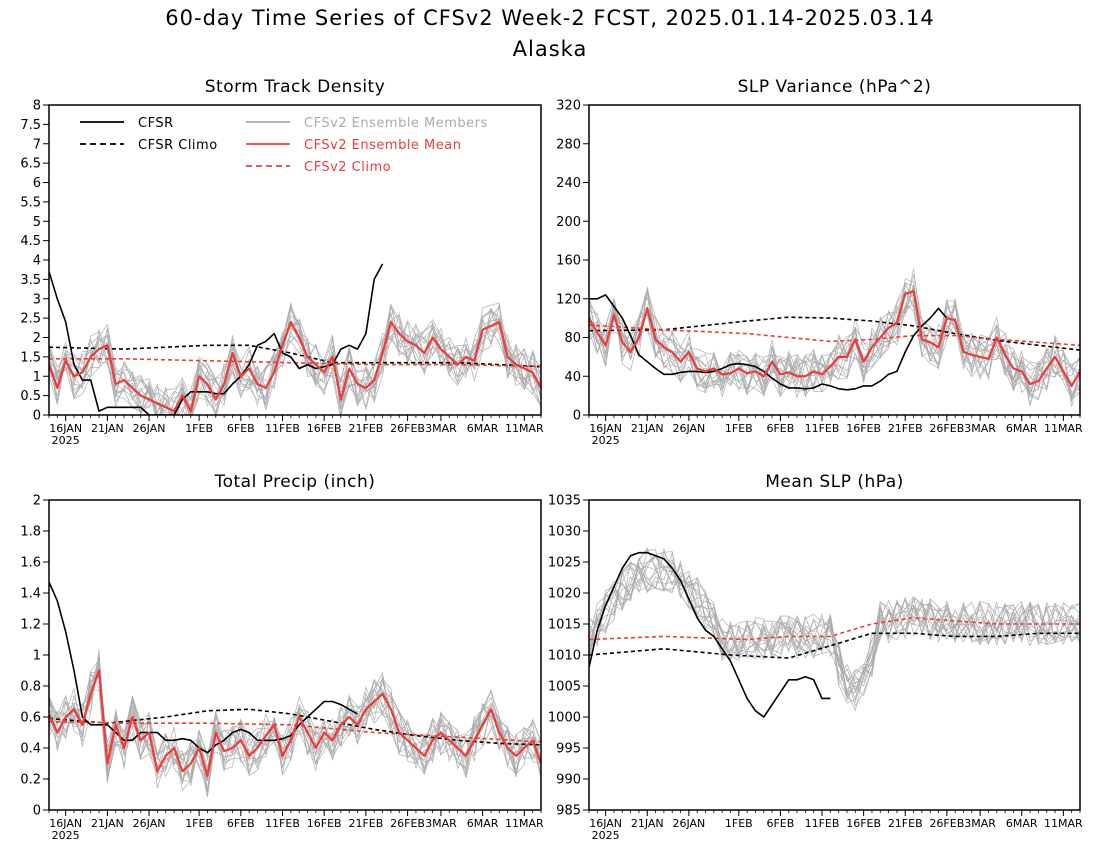  What do you see at coordinates (30, 563) in the screenshot?
I see `y-tick-label: 1.6` at bounding box center [30, 563].